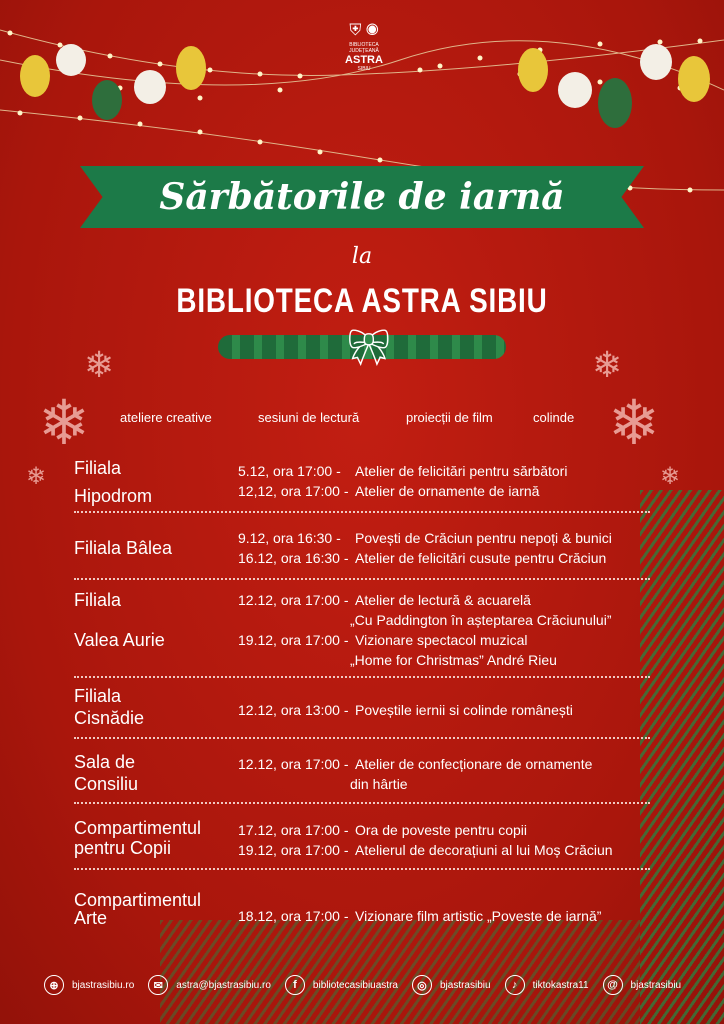 Image resolution: width=724 pixels, height=1024 pixels. I want to click on venue-name: Valea Aurie, so click(119, 640).